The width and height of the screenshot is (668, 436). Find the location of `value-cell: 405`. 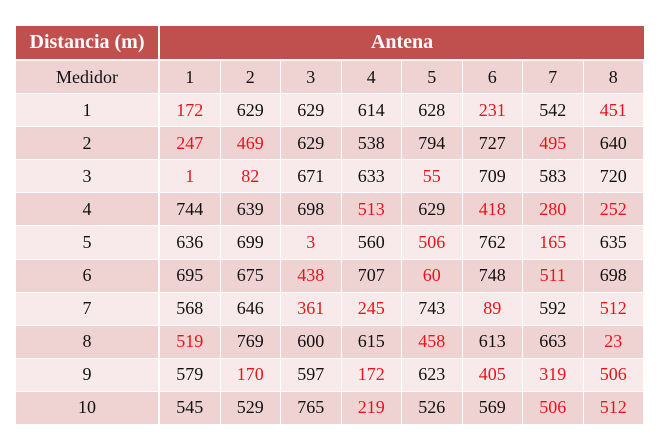

value-cell: 405 is located at coordinates (492, 375).